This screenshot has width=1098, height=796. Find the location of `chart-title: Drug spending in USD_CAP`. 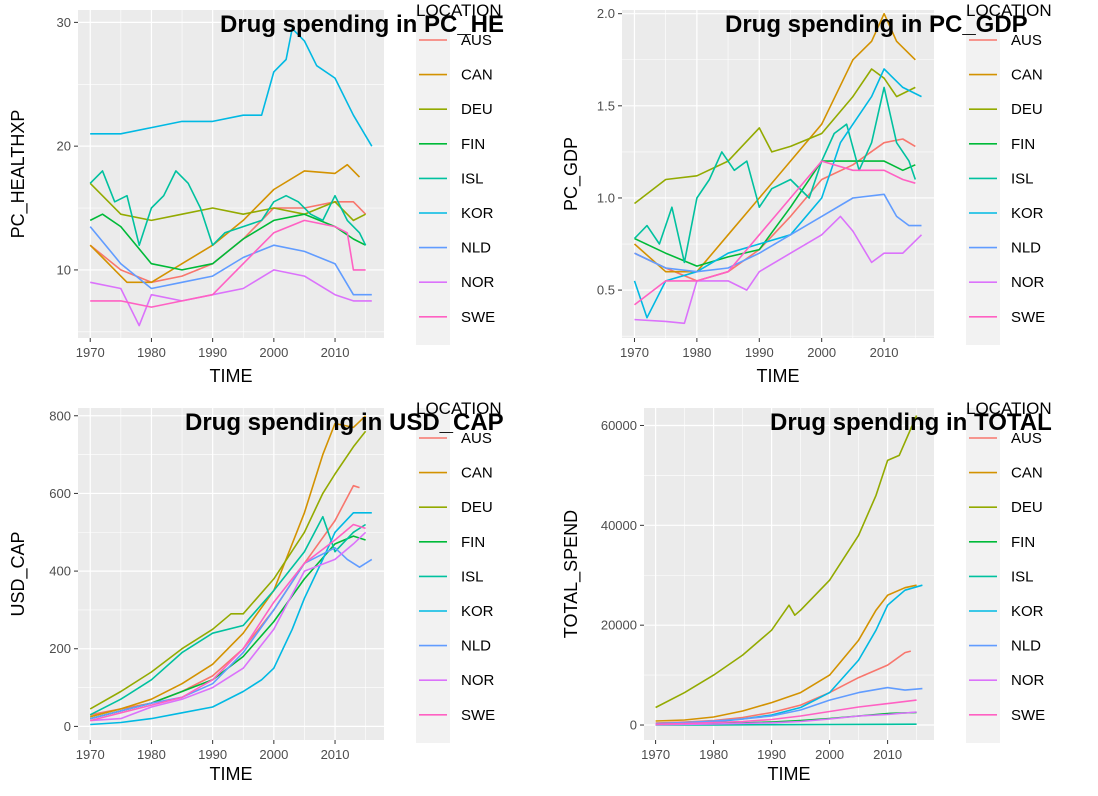

chart-title: Drug spending in USD_CAP is located at coordinates (344, 422).